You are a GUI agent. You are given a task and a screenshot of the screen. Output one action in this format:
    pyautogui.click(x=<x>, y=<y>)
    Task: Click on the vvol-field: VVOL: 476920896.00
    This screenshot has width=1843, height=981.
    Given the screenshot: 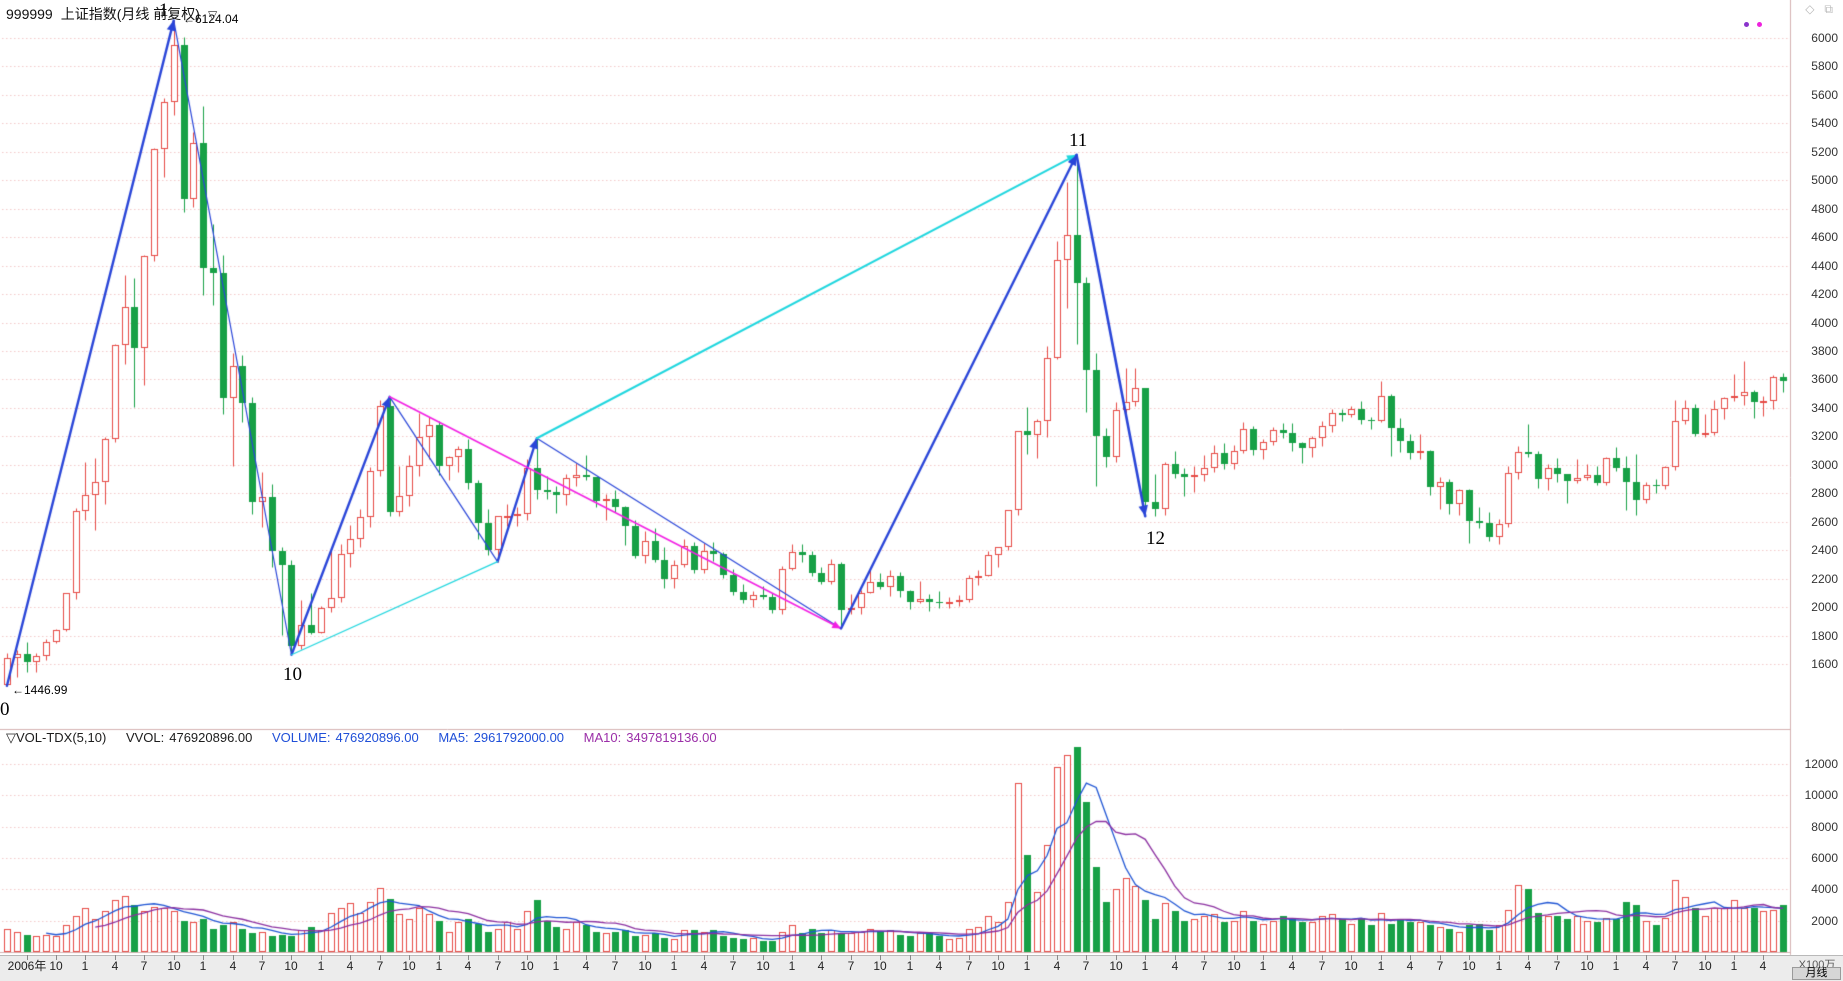 What is the action you would take?
    pyautogui.click(x=189, y=737)
    